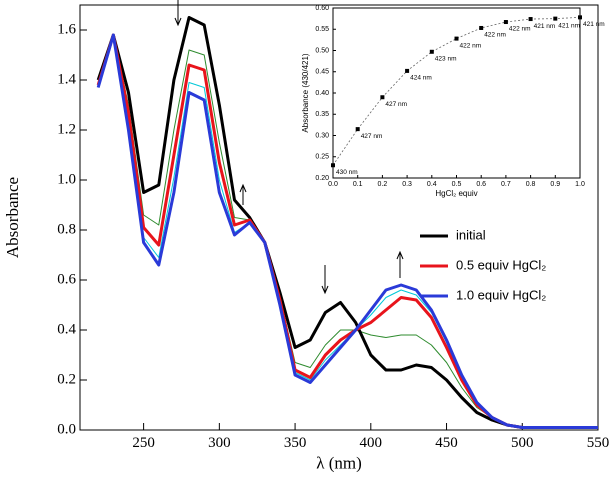 Image resolution: width=610 pixels, height=491 pixels. What do you see at coordinates (322, 93) in the screenshot?
I see `y-tick-label: 0.40` at bounding box center [322, 93].